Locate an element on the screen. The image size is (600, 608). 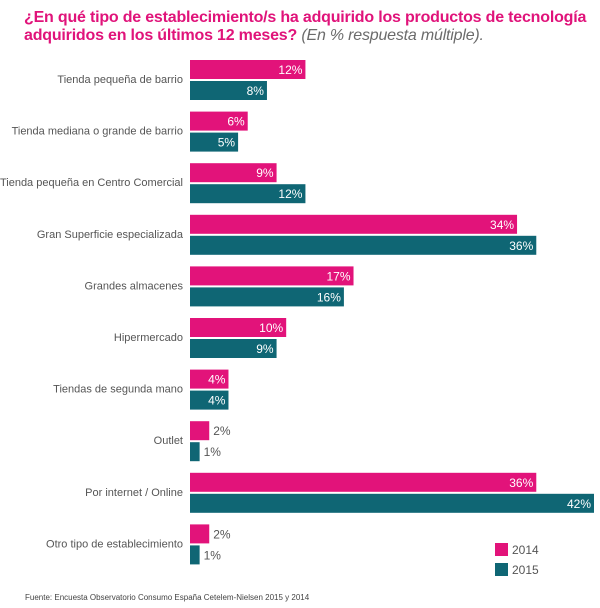
bar-value-label-2014: 17% is located at coordinates (338, 276).